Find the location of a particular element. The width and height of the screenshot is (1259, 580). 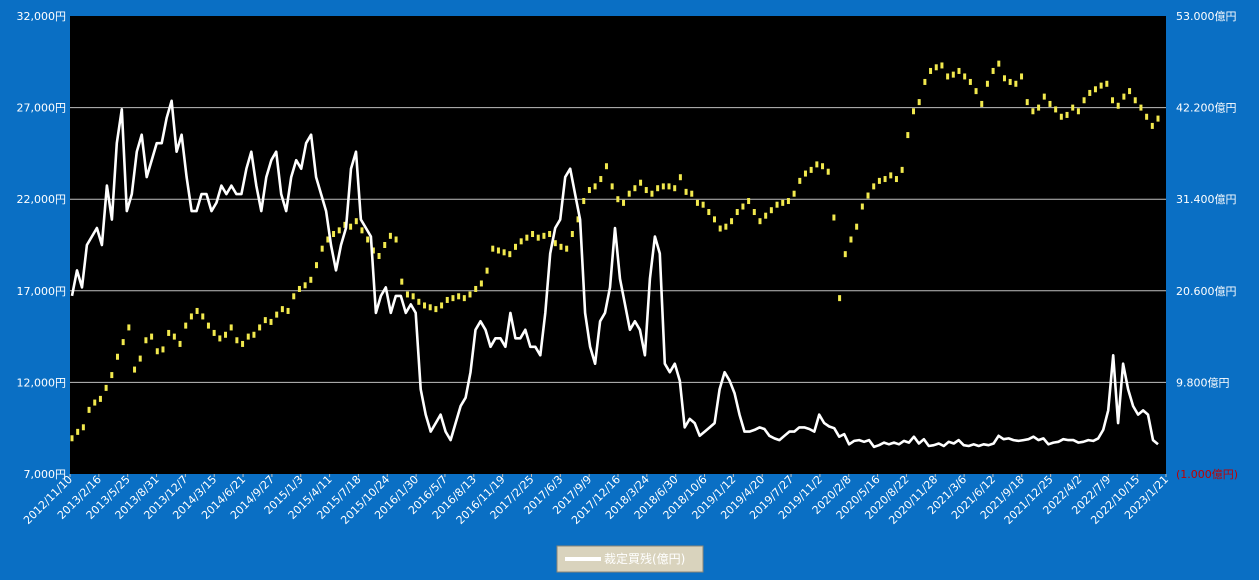

legend: 裁定買残(億円) is located at coordinates (630, 559).